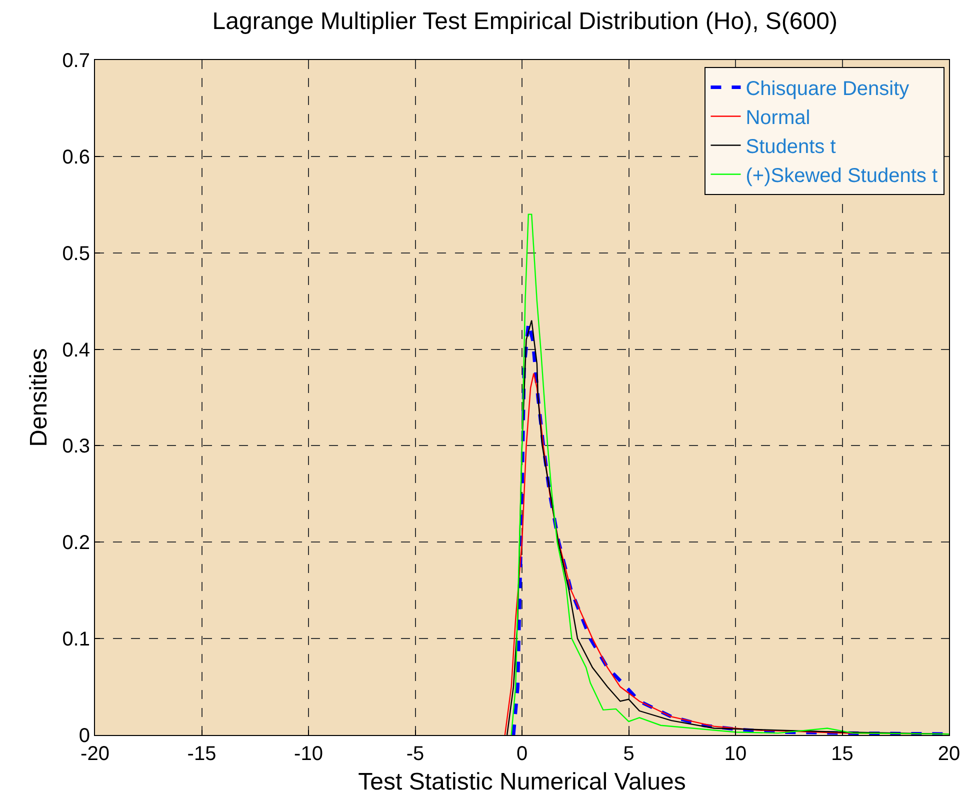  What do you see at coordinates (76, 543) in the screenshot?
I see `y-tick-label: 0.2` at bounding box center [76, 543].